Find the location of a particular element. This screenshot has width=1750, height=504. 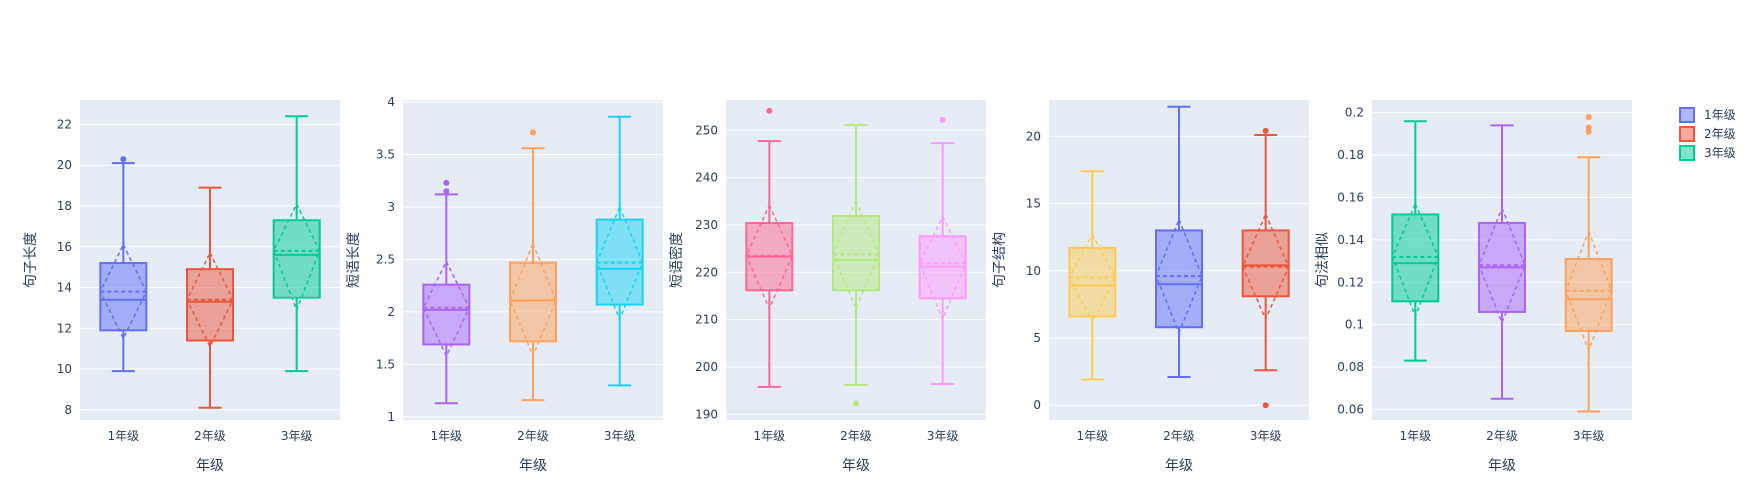

y-tick-label: 0.06 is located at coordinates (1350, 409).